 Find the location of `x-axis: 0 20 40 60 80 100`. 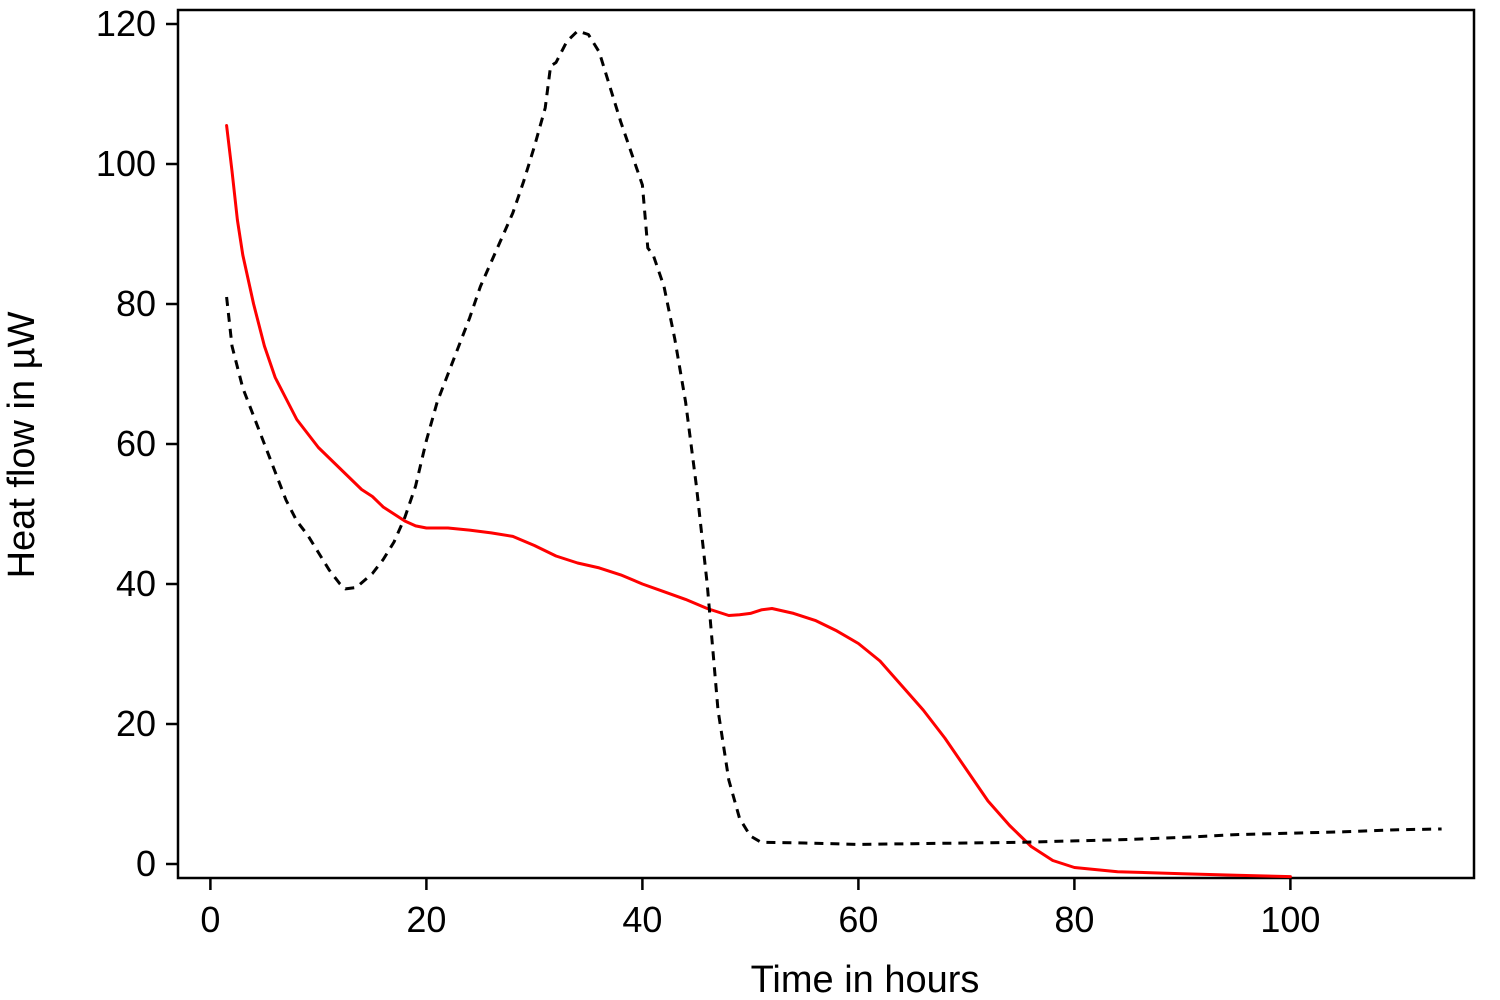

x-axis: 0 20 40 60 80 100 is located at coordinates (760, 909).